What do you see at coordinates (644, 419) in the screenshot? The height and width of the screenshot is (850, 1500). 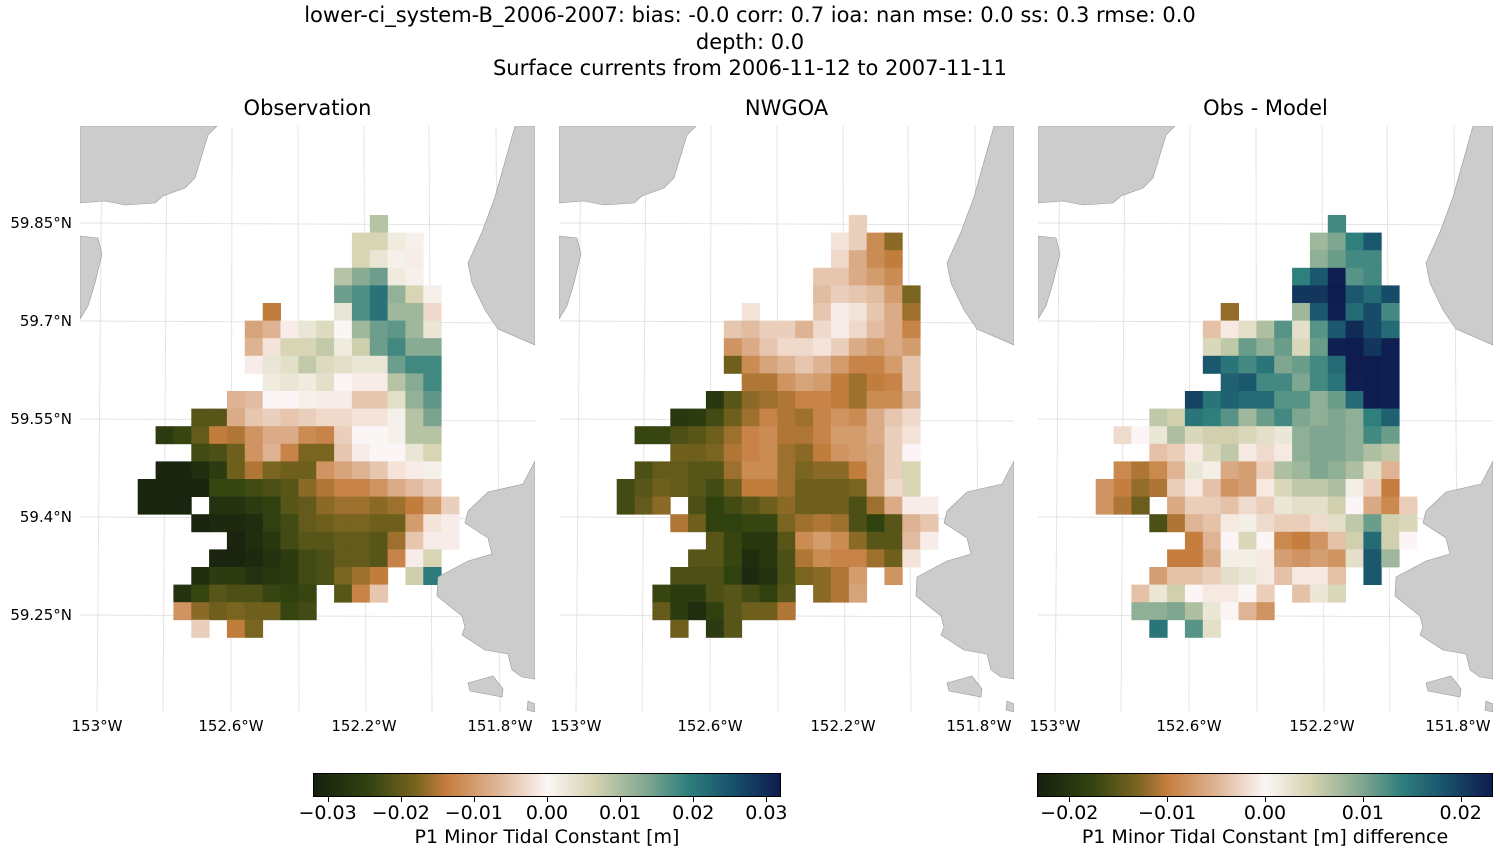 I see `longitude-gridline` at bounding box center [644, 419].